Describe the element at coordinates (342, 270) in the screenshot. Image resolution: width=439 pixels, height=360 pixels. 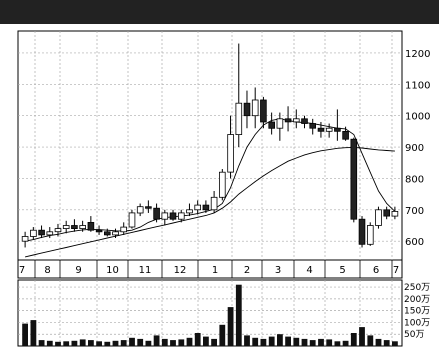
I see `month-label: 5` at that location.